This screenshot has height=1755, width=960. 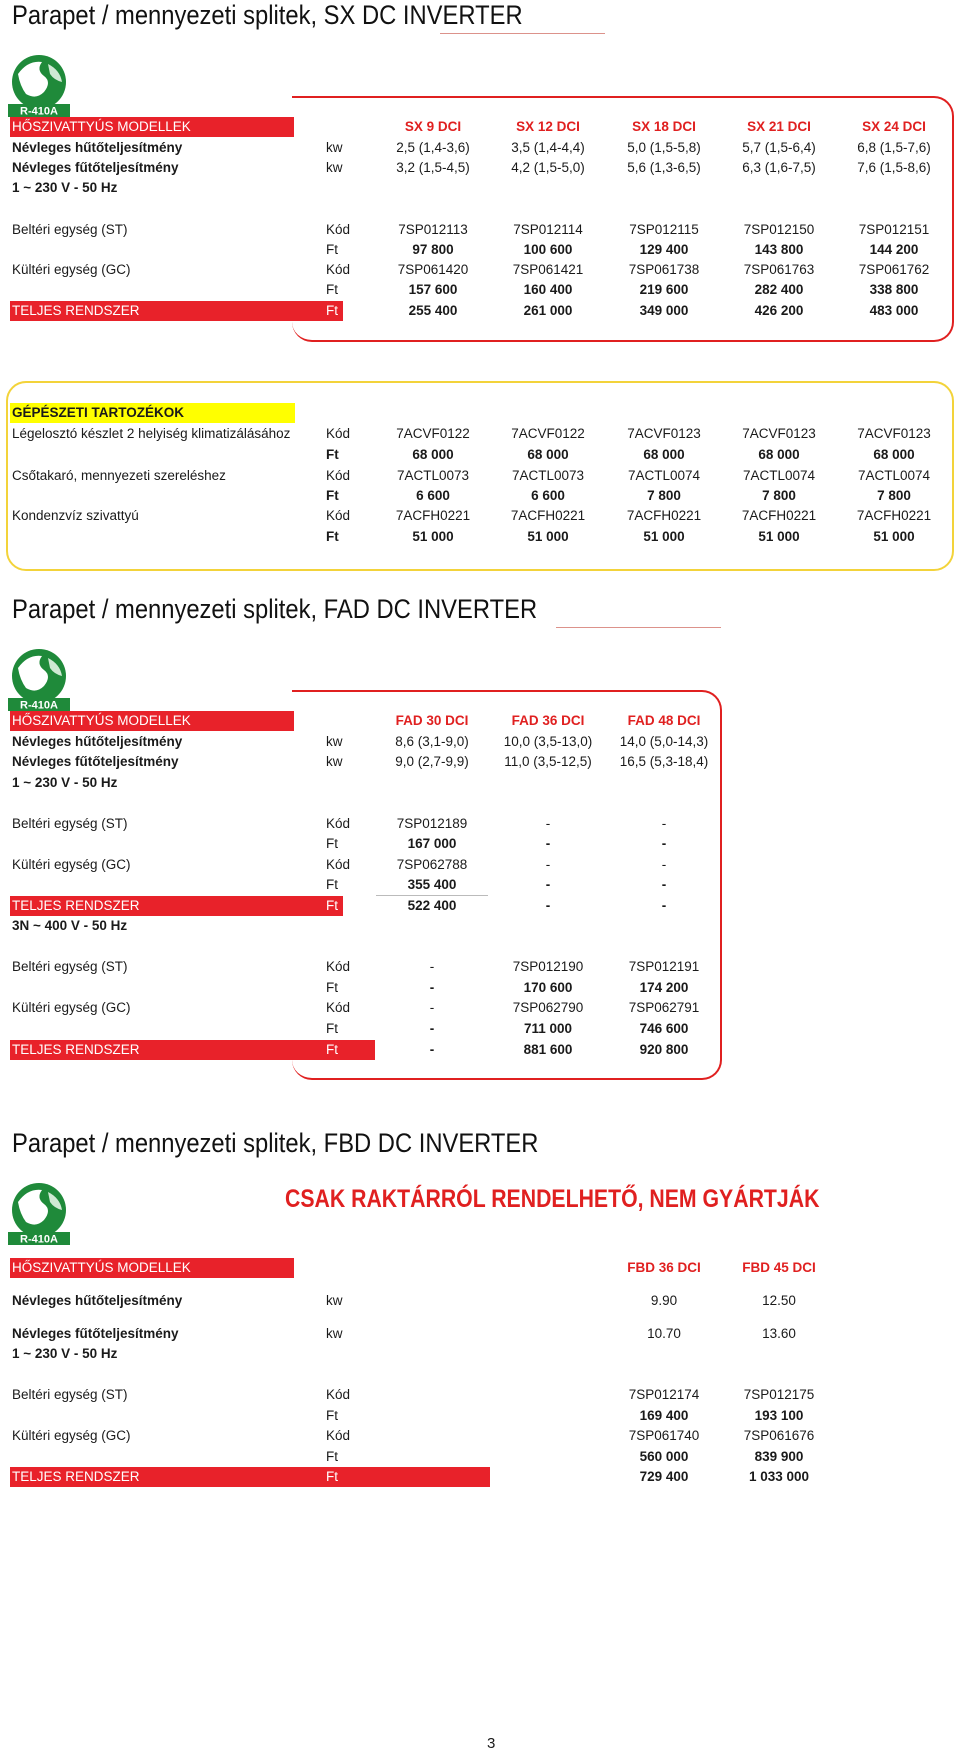 I want to click on model-name: SX 18 DCI, so click(x=664, y=126).